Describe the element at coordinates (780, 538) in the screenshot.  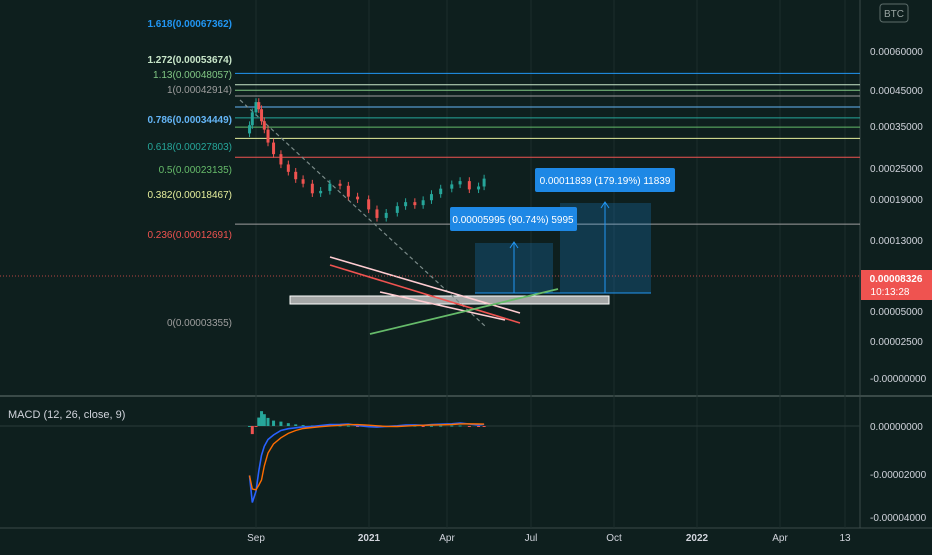
I see `time-tick: Apr` at that location.